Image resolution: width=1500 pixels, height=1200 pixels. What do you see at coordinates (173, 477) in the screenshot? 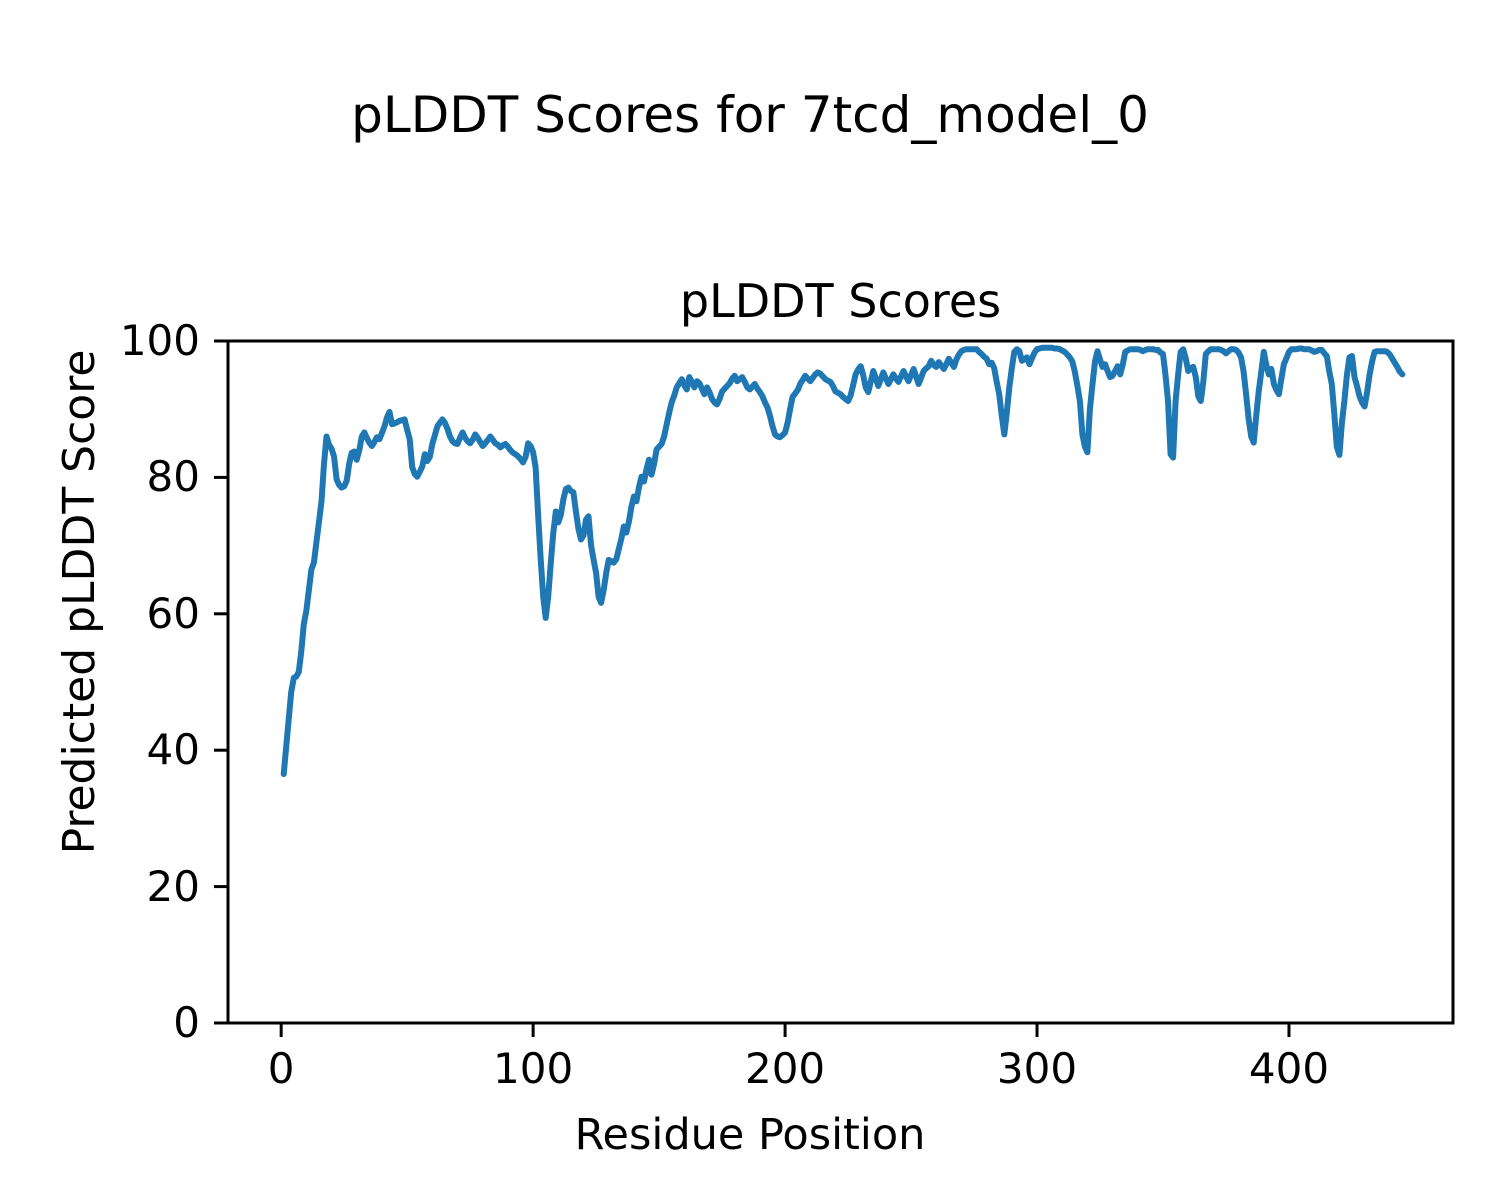
I see `y-tick-label: 80` at bounding box center [173, 477].